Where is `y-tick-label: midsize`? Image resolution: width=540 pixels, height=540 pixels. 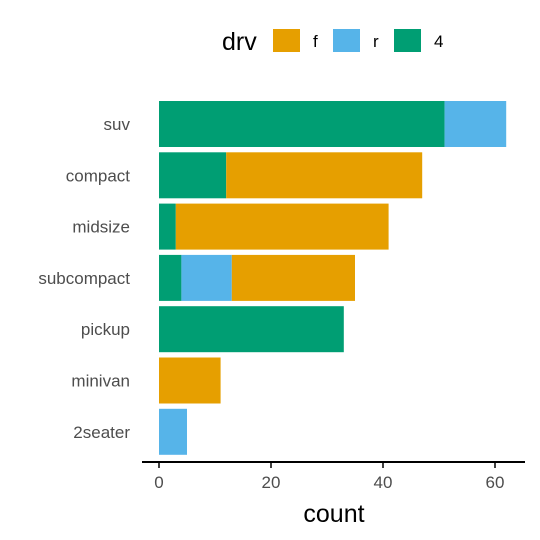
y-tick-label: midsize is located at coordinates (101, 227).